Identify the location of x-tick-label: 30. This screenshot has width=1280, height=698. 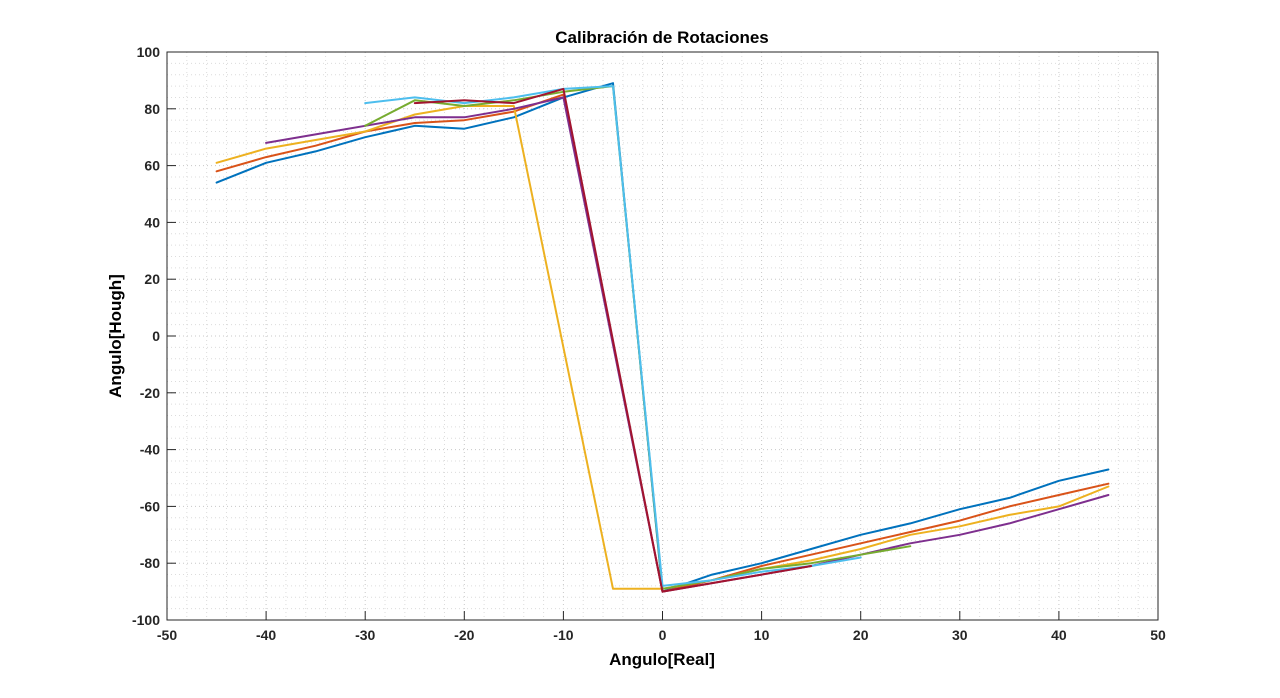
(960, 635).